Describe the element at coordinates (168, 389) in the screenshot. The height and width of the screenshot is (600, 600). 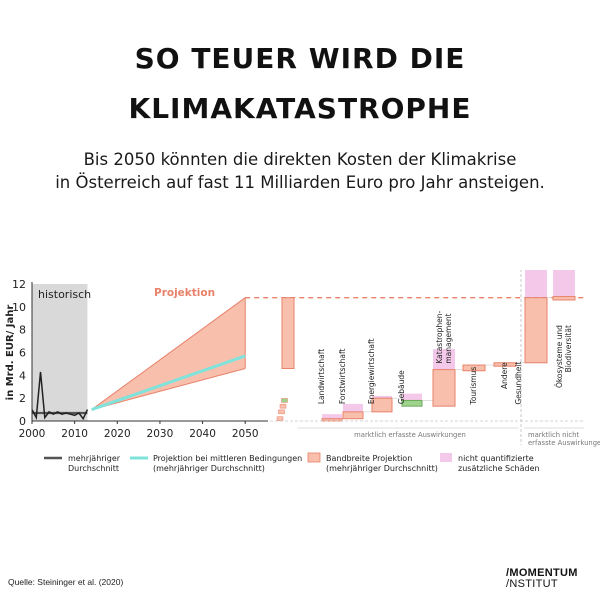
I see `projection-band-lower` at that location.